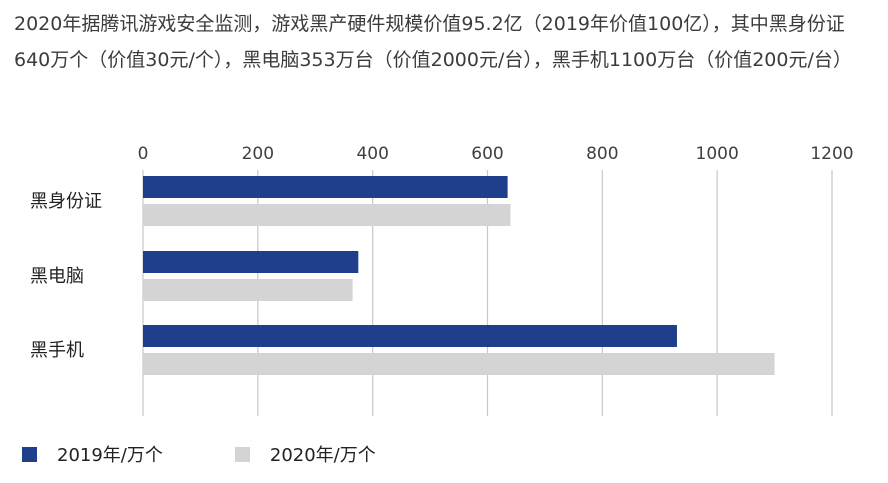  What do you see at coordinates (110, 455) in the screenshot?
I see `legend-label-2019: 2019年/万个` at bounding box center [110, 455].